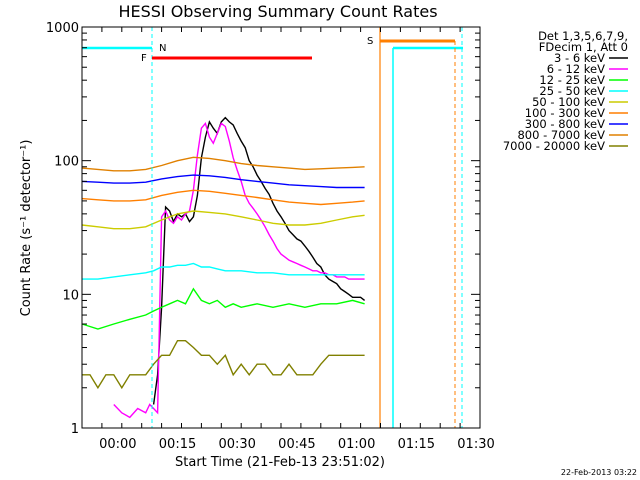 This screenshot has width=640, height=480. I want to click on night-marker-label: N, so click(162, 48).